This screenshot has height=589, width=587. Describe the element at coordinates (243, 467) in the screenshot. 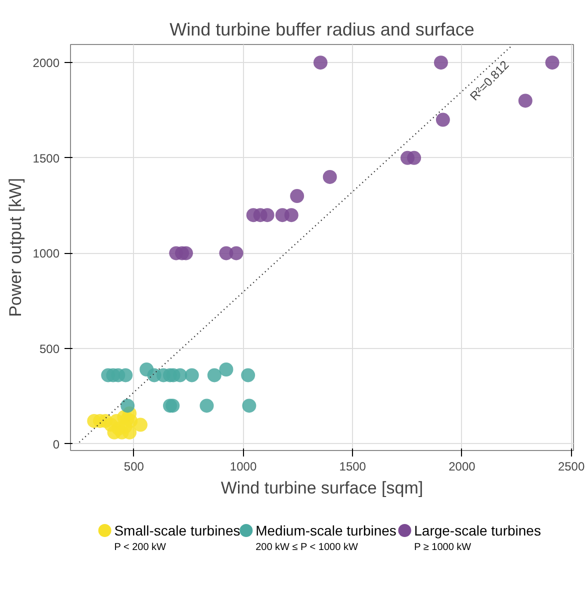

I see `x-tick-label: 1000` at that location.